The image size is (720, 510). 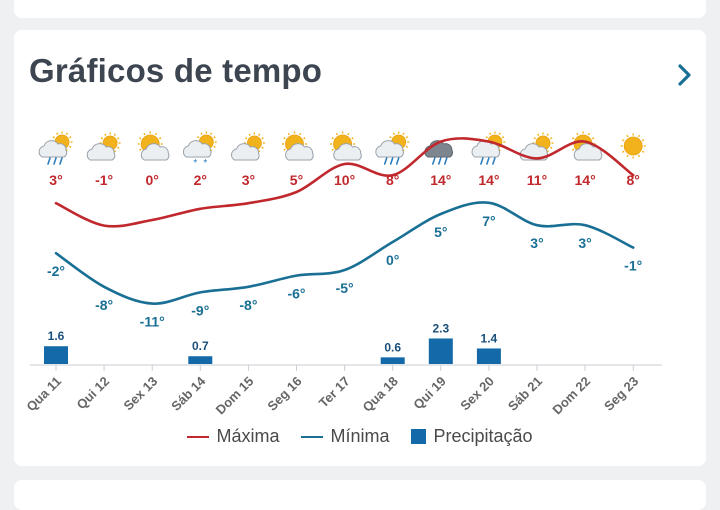 What do you see at coordinates (440, 328) in the screenshot?
I see `precip-label: 2.3` at bounding box center [440, 328].